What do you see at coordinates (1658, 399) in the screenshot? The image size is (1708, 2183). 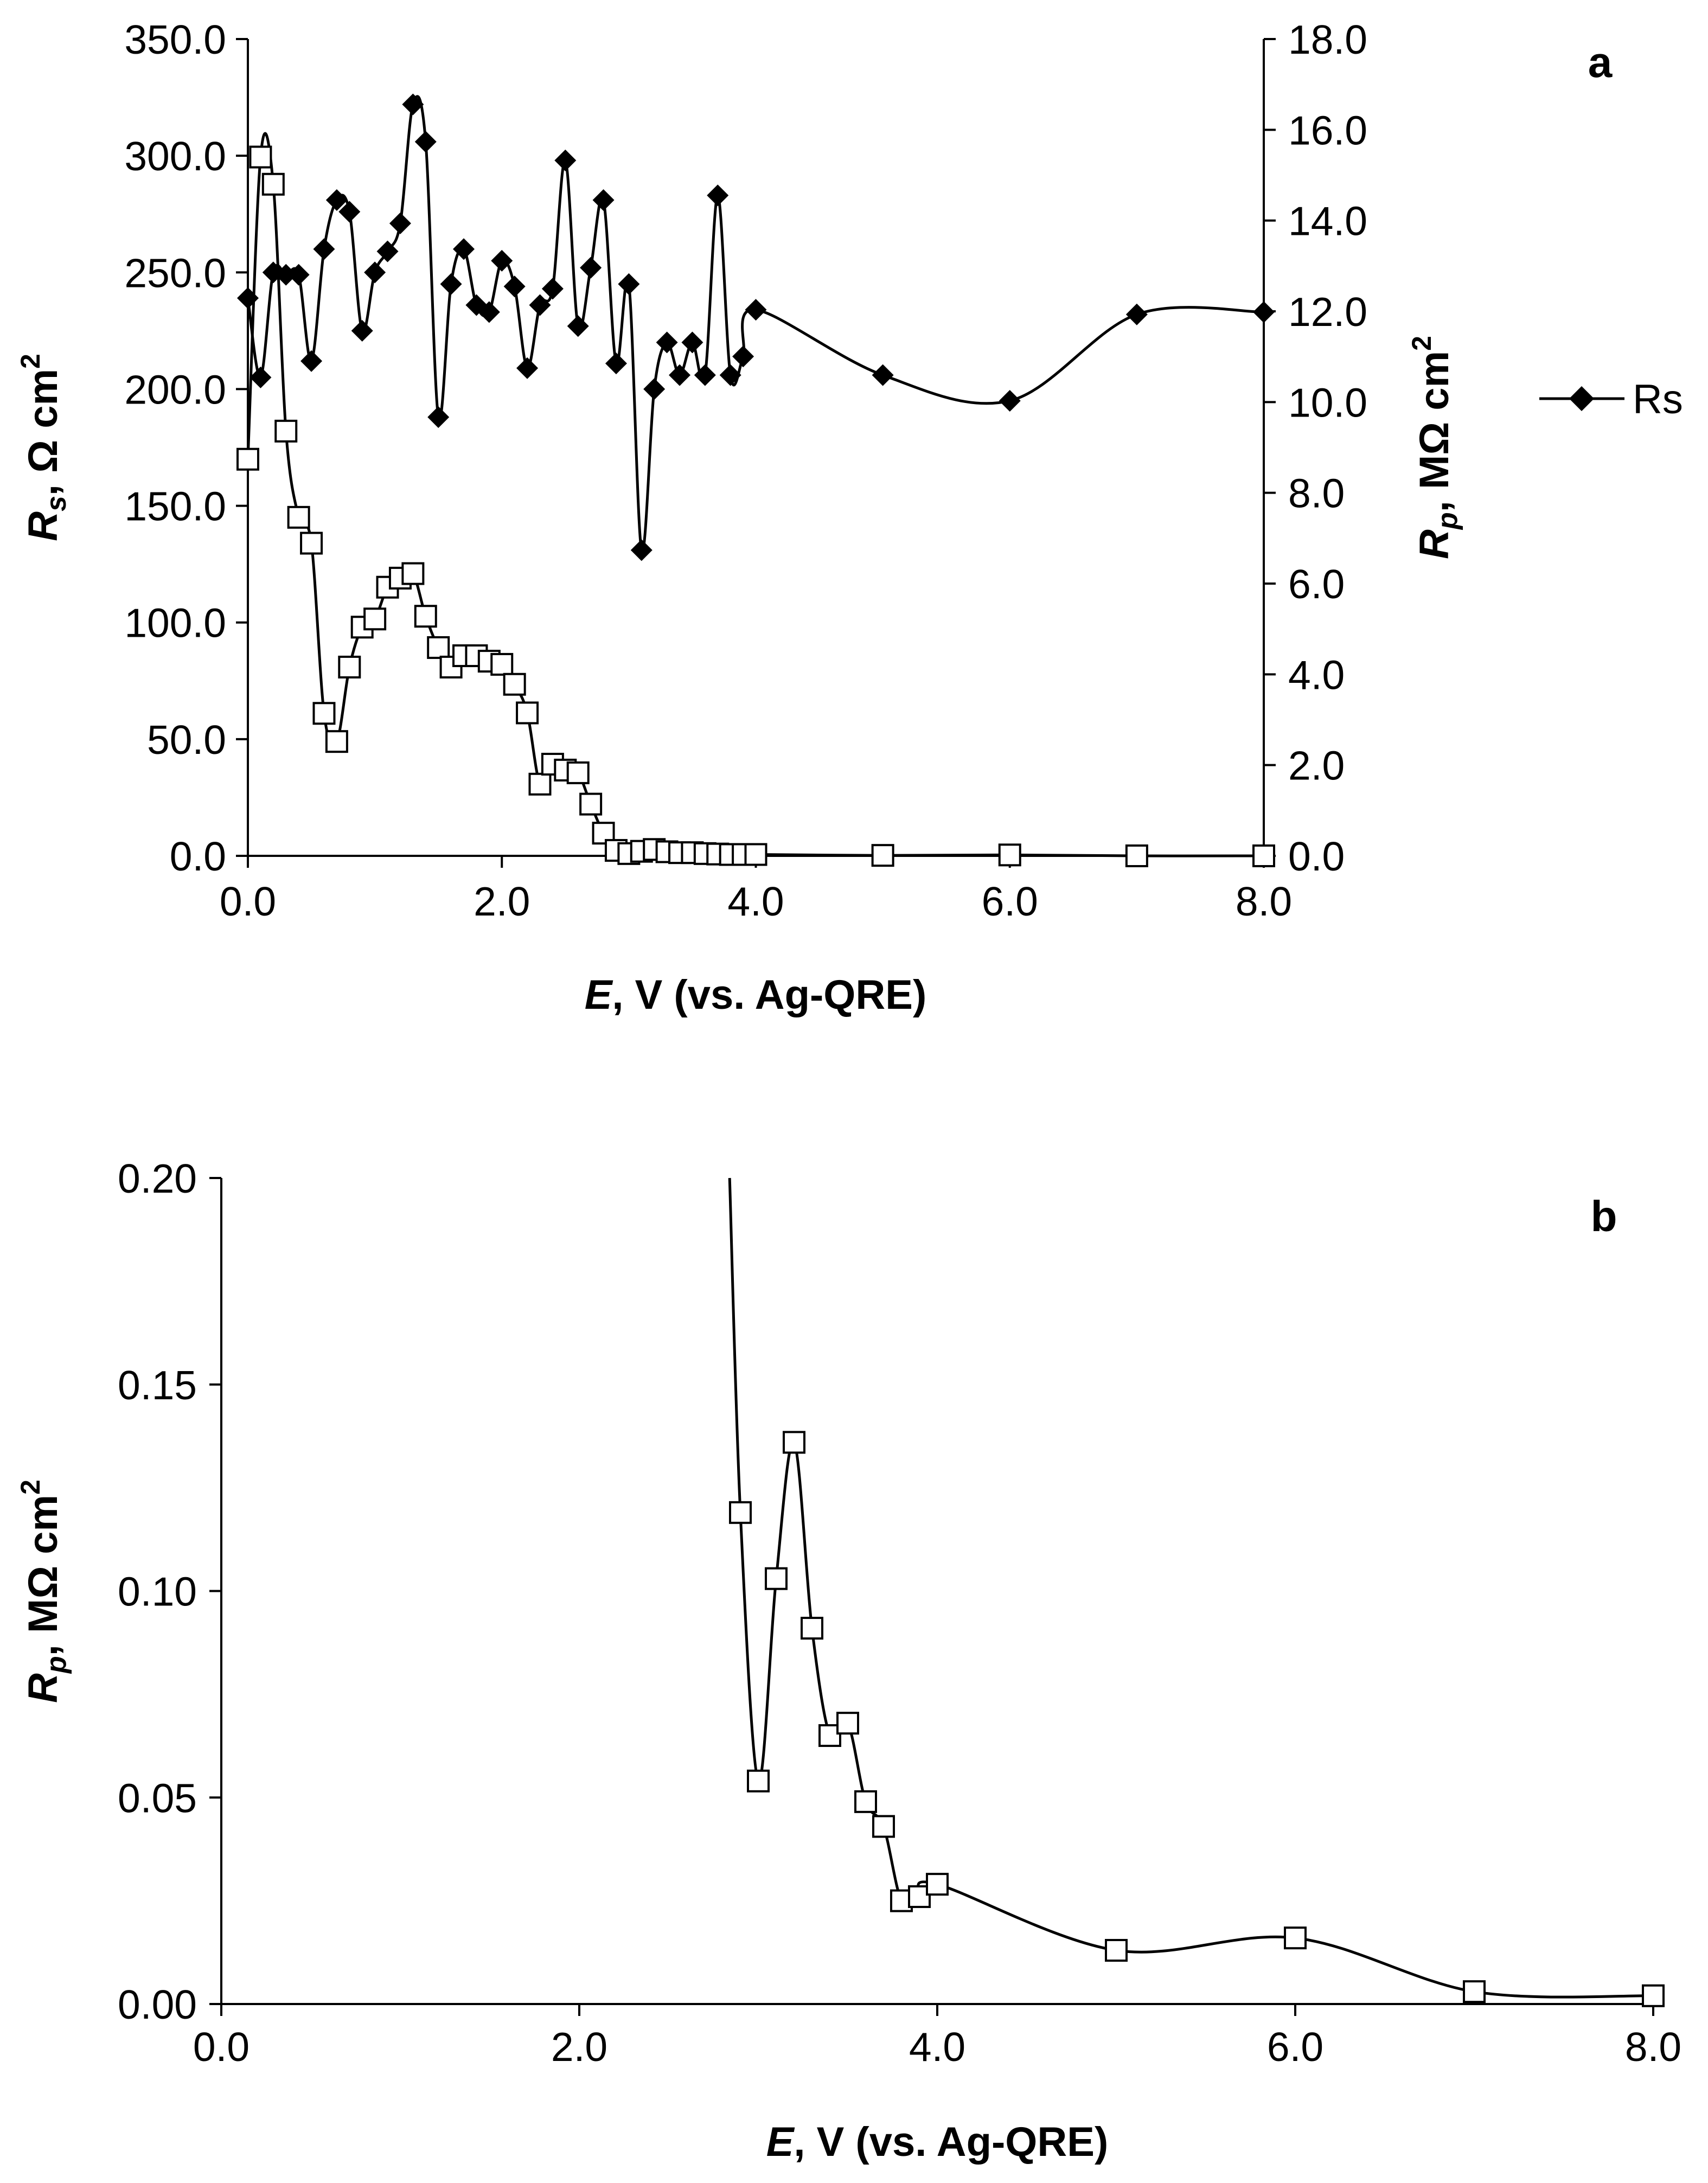 I see `legend-rs-label: Rs` at bounding box center [1658, 399].